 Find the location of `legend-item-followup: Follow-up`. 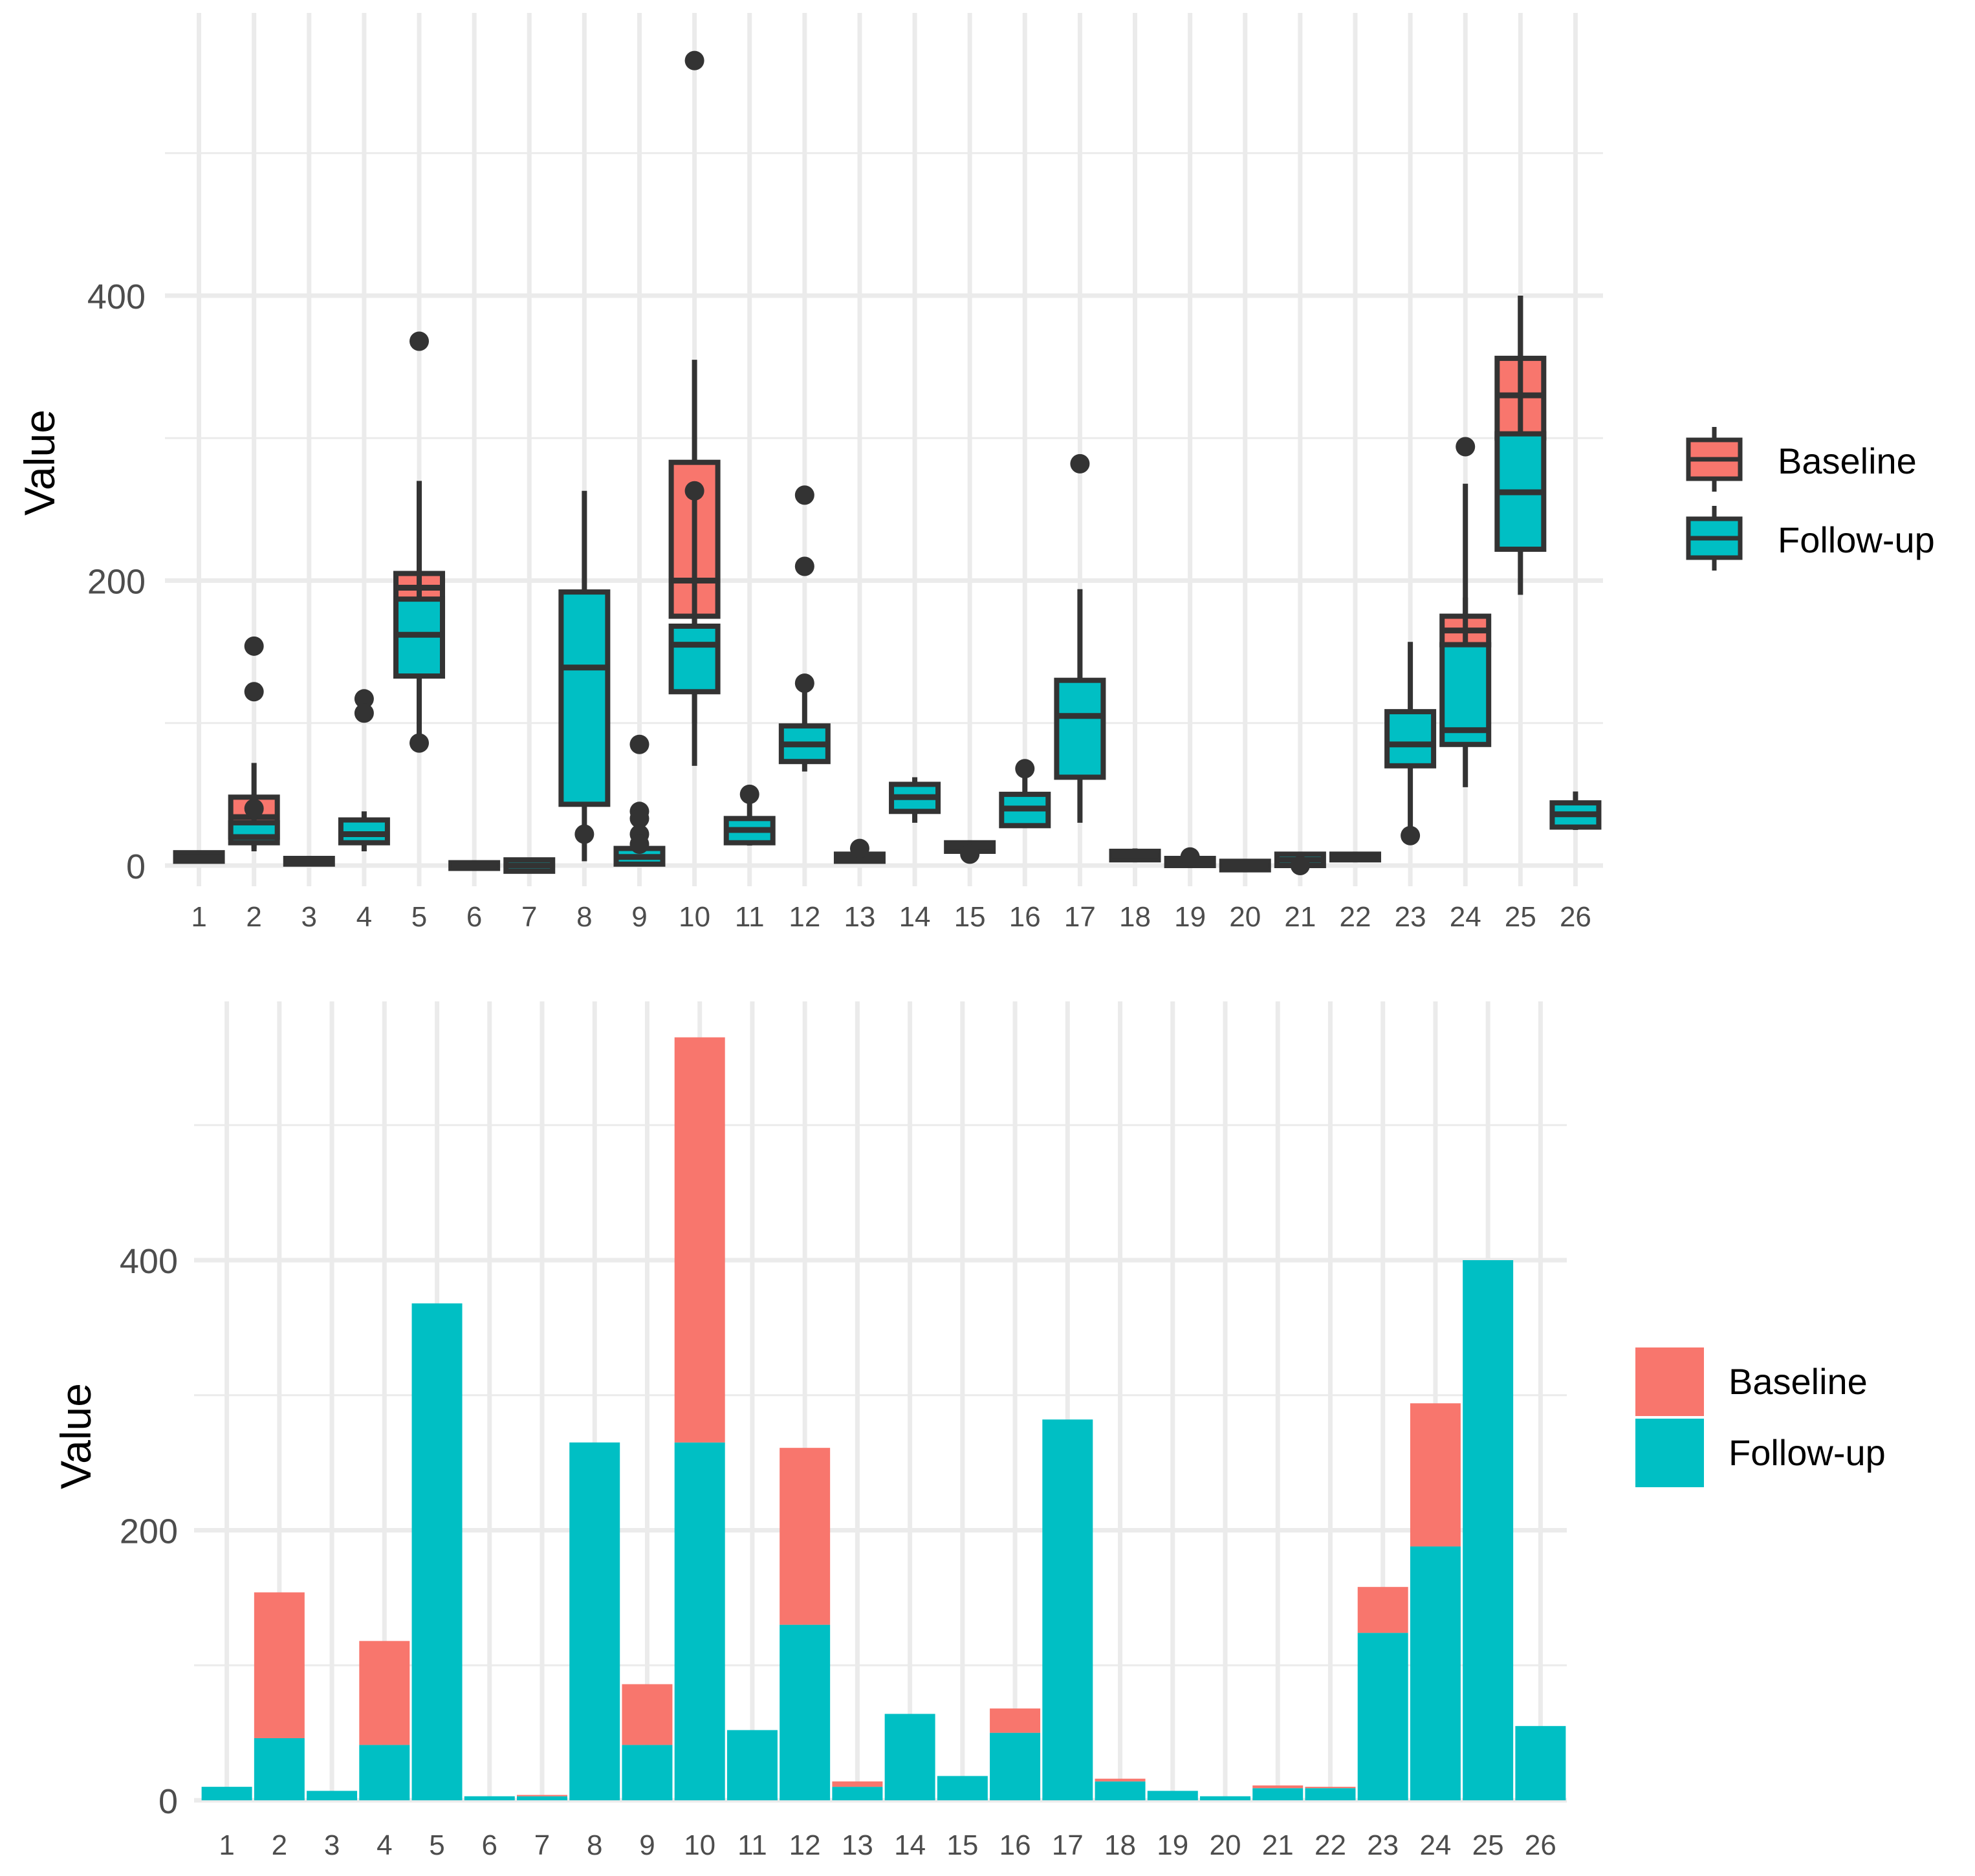

legend-item-followup: Follow-up is located at coordinates (1760, 1453).